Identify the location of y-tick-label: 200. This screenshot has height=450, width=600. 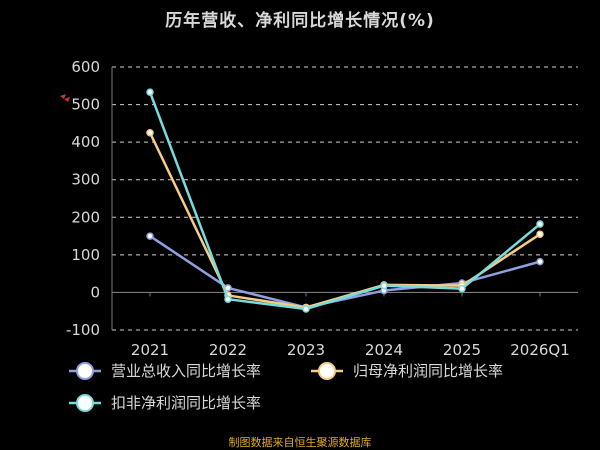
(85, 217).